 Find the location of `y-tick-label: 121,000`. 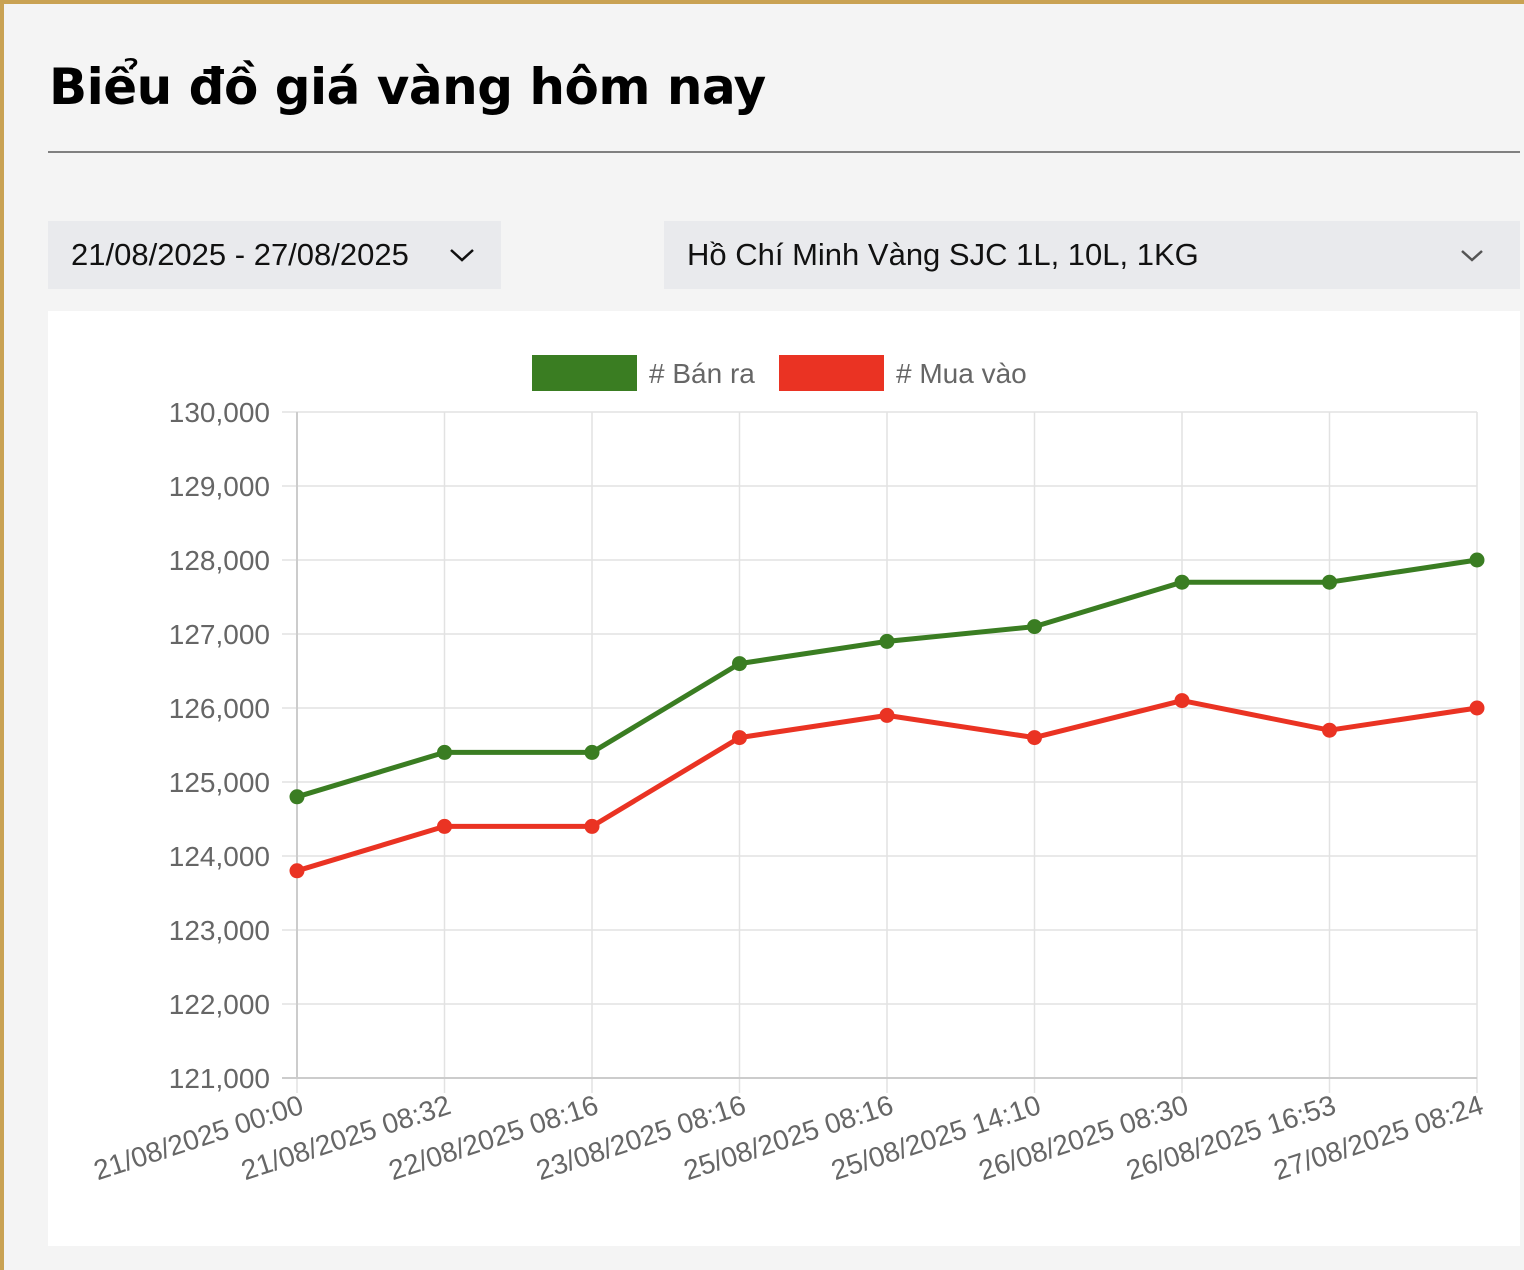

y-tick-label: 121,000 is located at coordinates (219, 1078).